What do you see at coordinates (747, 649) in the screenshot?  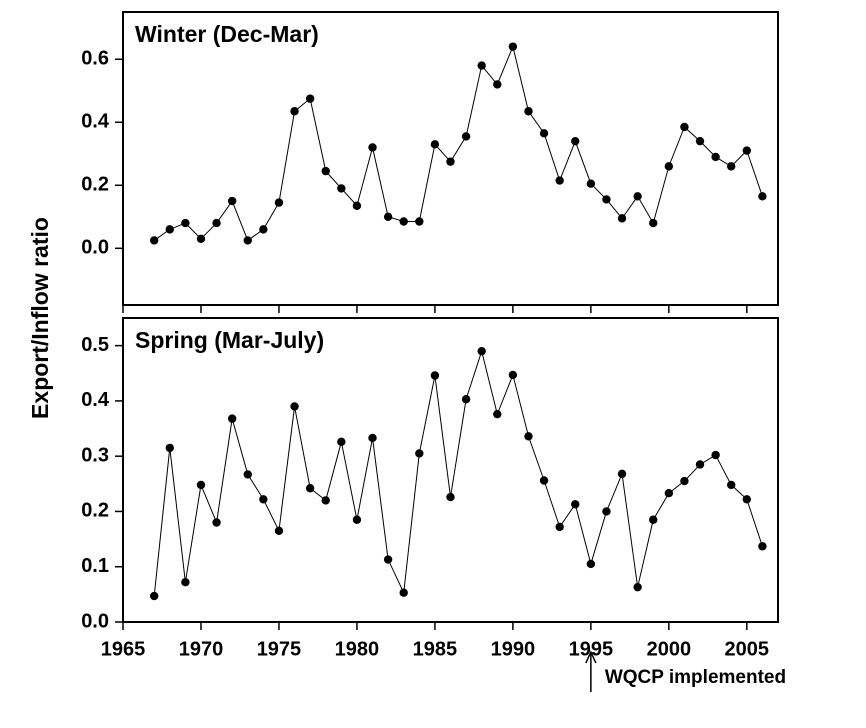 I see `x-tick-label: 2005` at bounding box center [747, 649].